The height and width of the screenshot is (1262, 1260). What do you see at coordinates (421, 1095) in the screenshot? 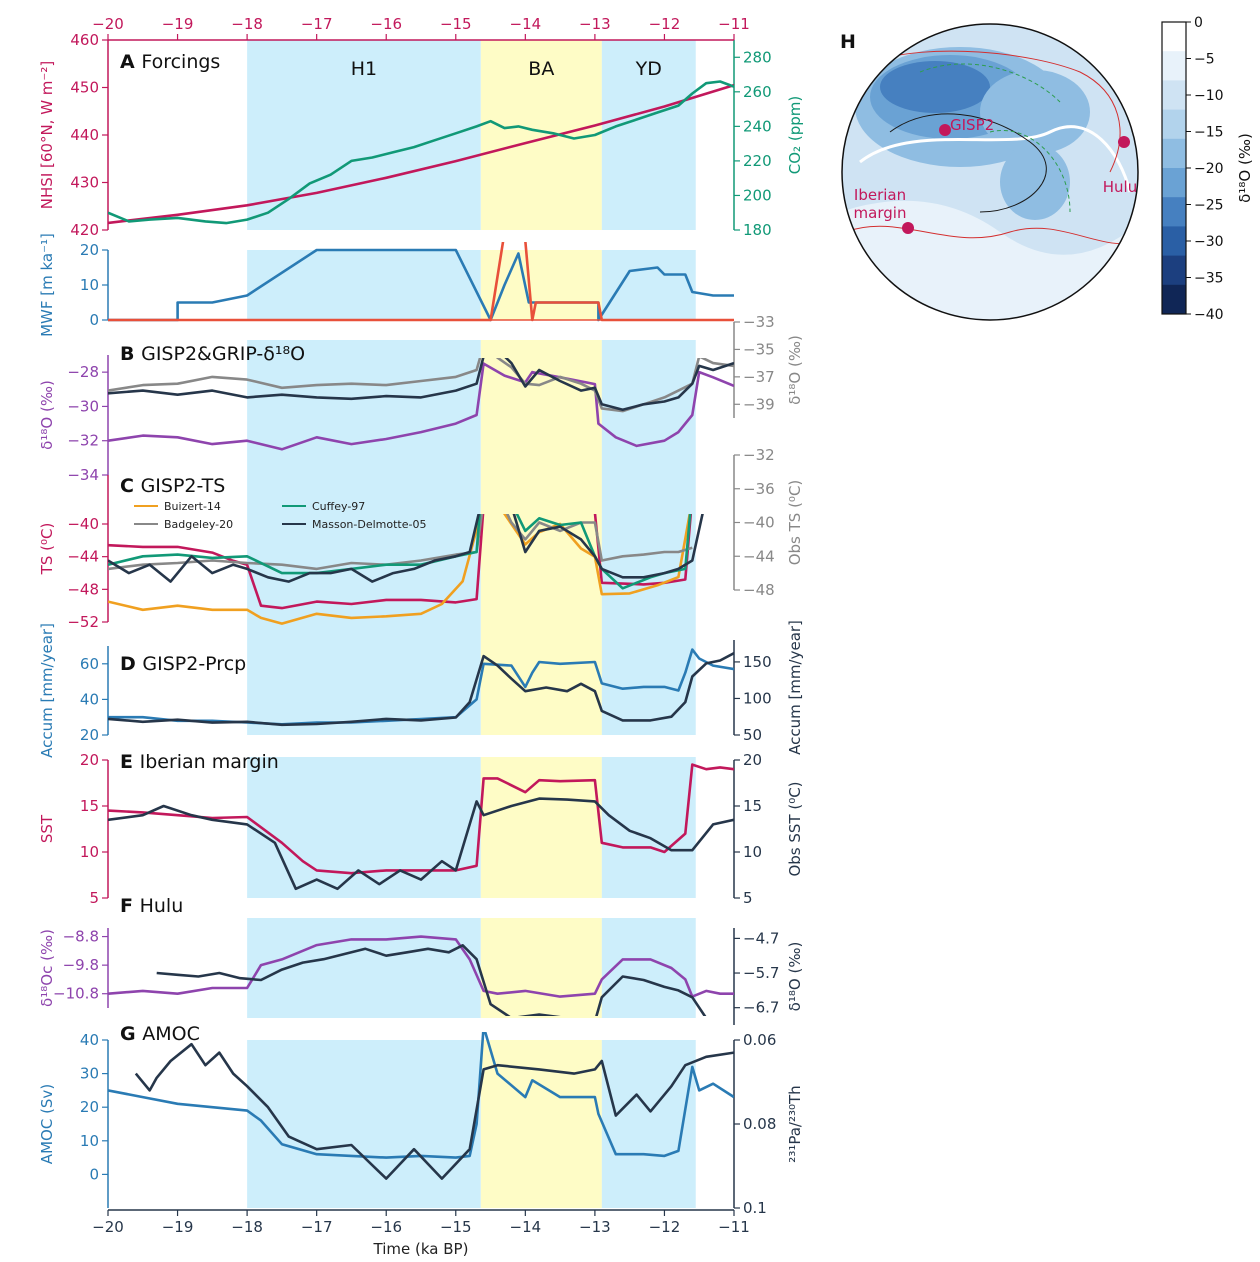
I see `series-model-amoc` at bounding box center [421, 1095].